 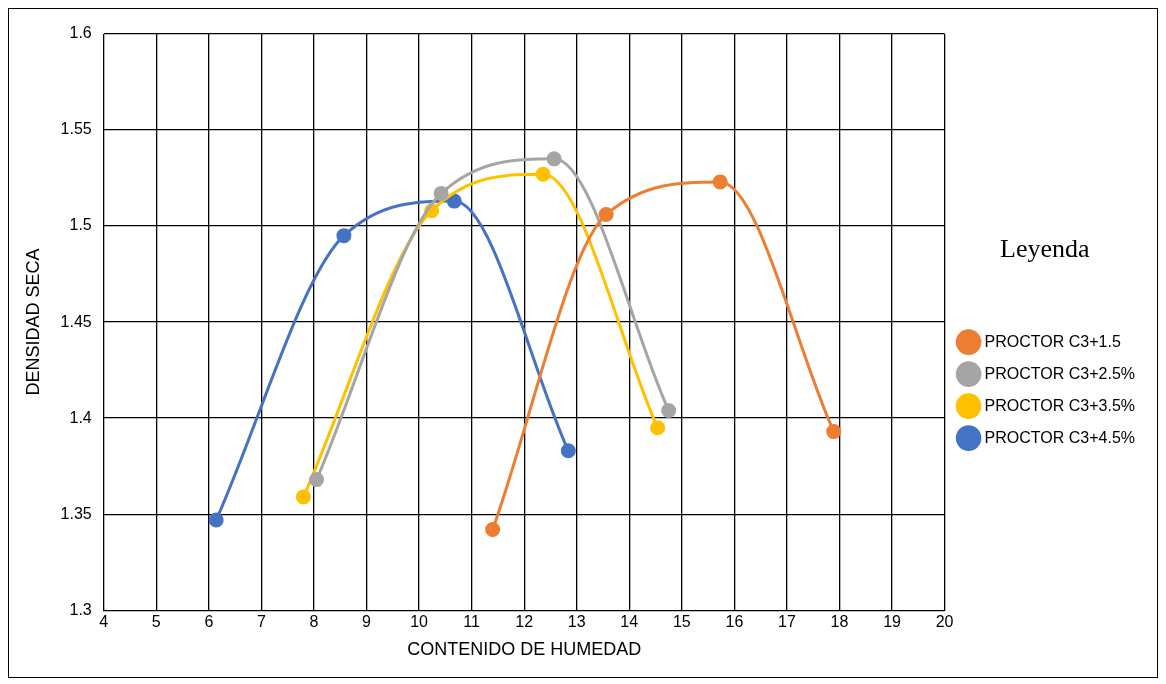 What do you see at coordinates (80, 225) in the screenshot?
I see `y-tick-label: 1.5` at bounding box center [80, 225].